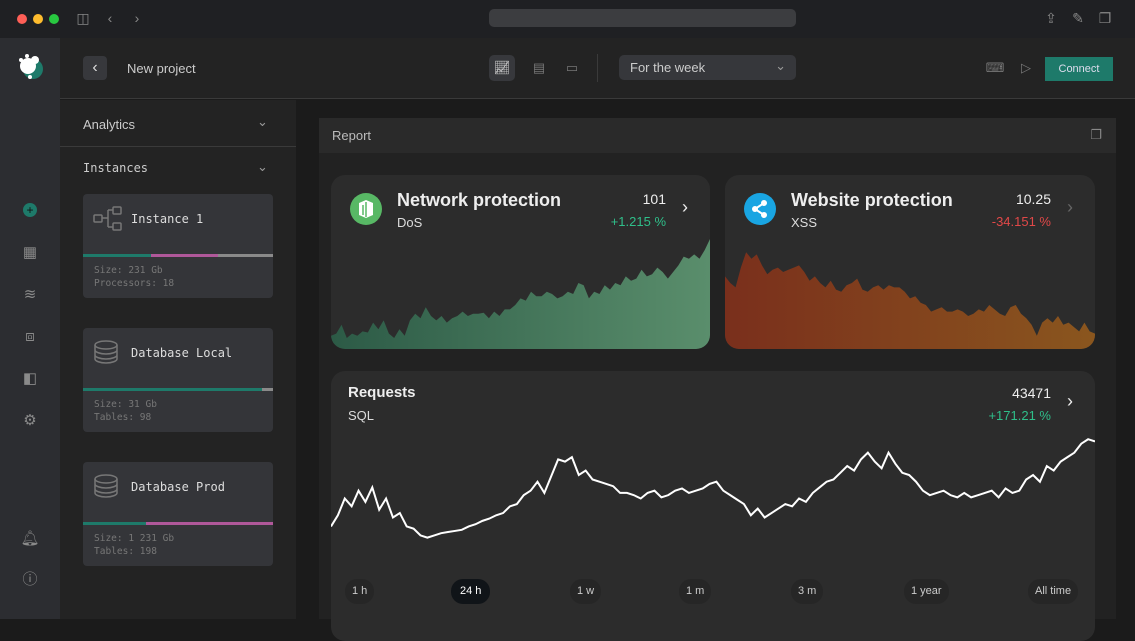 The width and height of the screenshot is (1135, 641). Describe the element at coordinates (83, 18) in the screenshot. I see `sidebar-toggle-icon: ◫` at that location.